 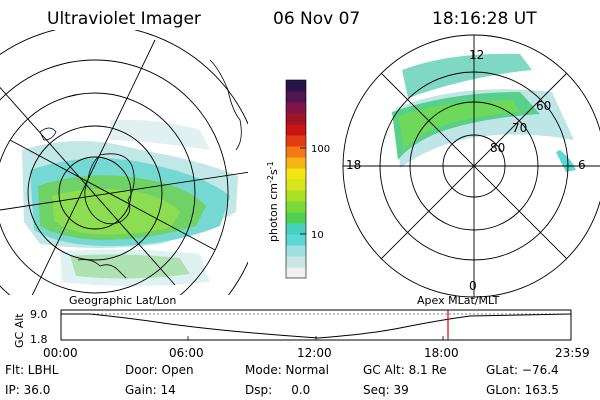 I want to click on colorbar: 100 10 photon cm-2s-1, so click(x=298, y=179).